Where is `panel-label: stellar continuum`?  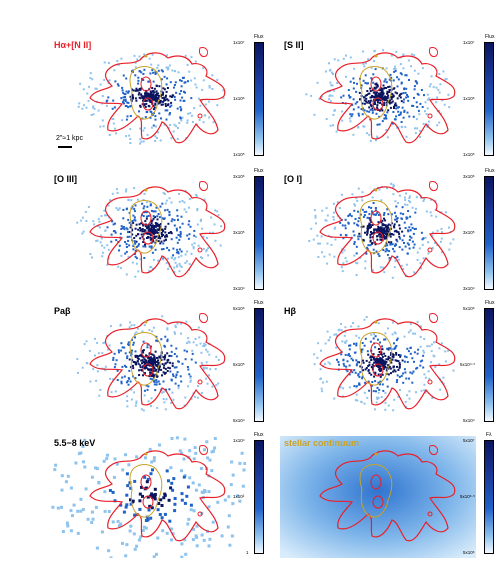 panel-label: stellar continuum is located at coordinates (322, 443).